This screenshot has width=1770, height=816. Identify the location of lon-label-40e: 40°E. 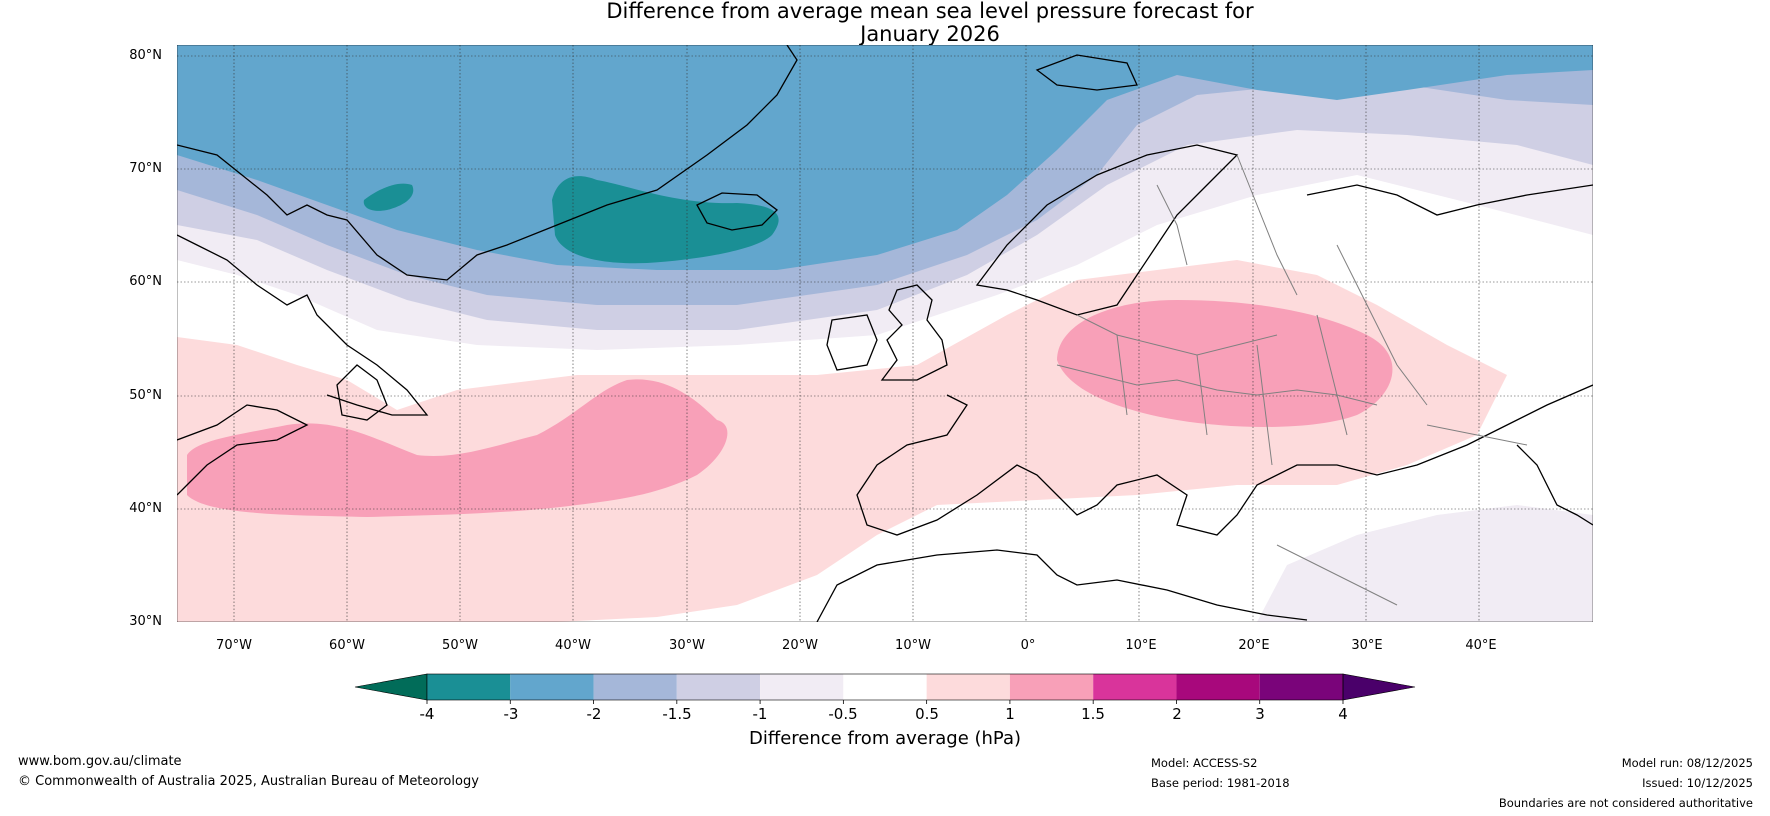
(1481, 645).